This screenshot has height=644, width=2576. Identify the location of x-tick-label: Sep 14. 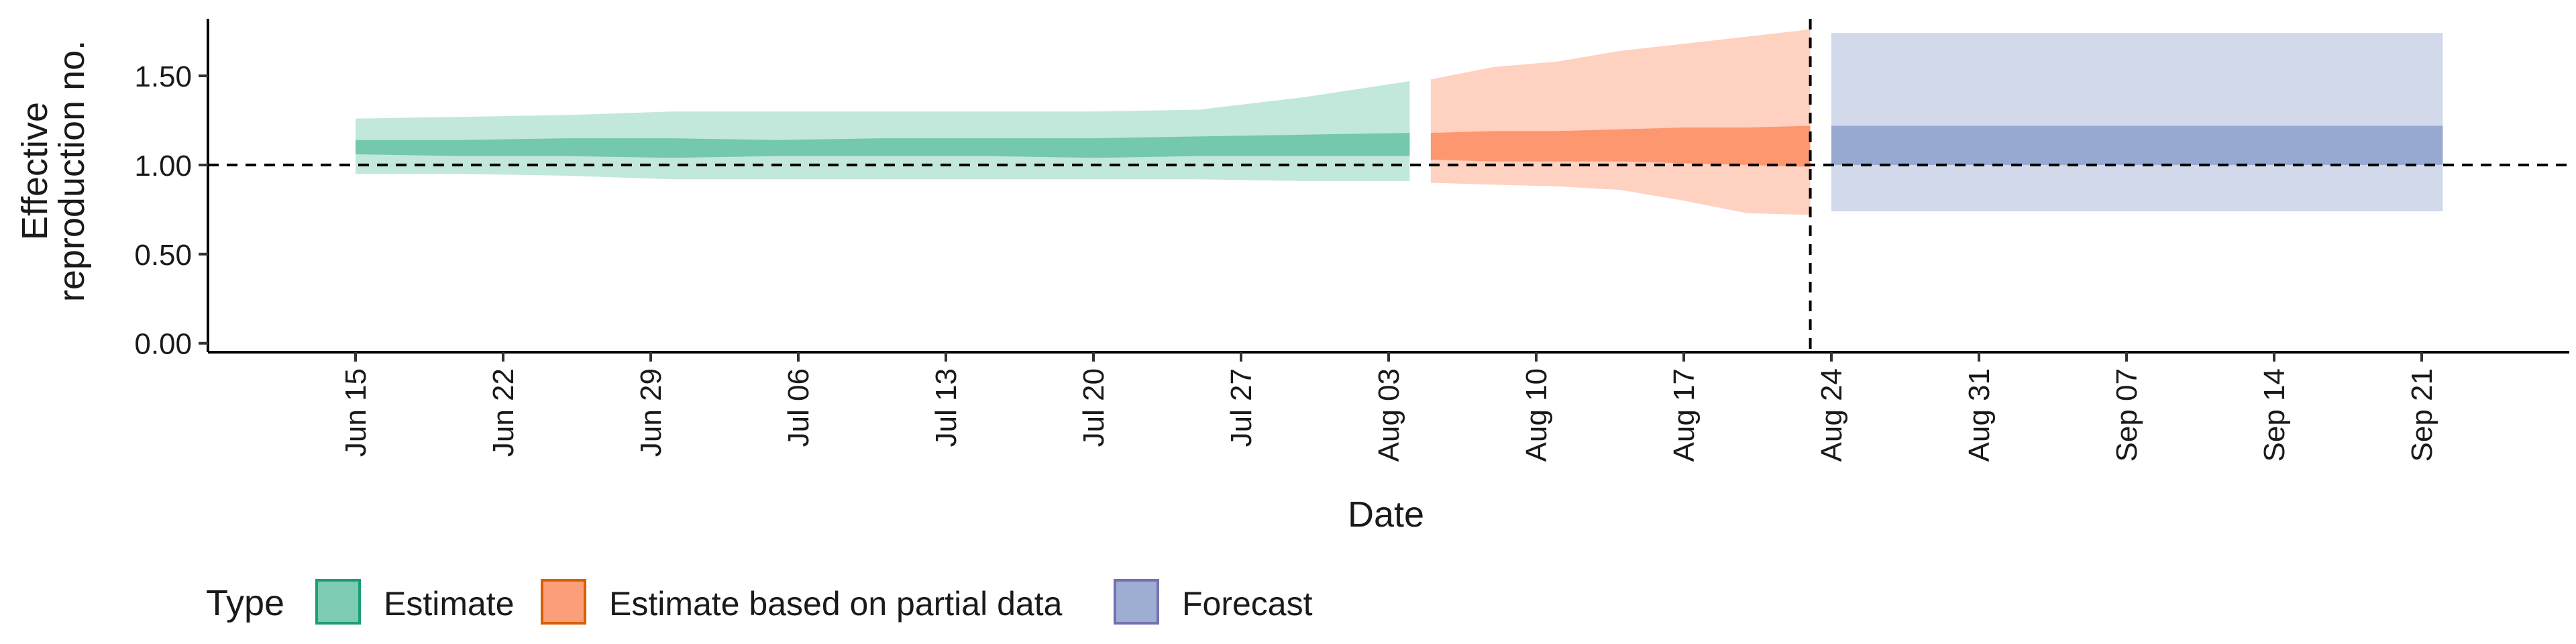
(2274, 415).